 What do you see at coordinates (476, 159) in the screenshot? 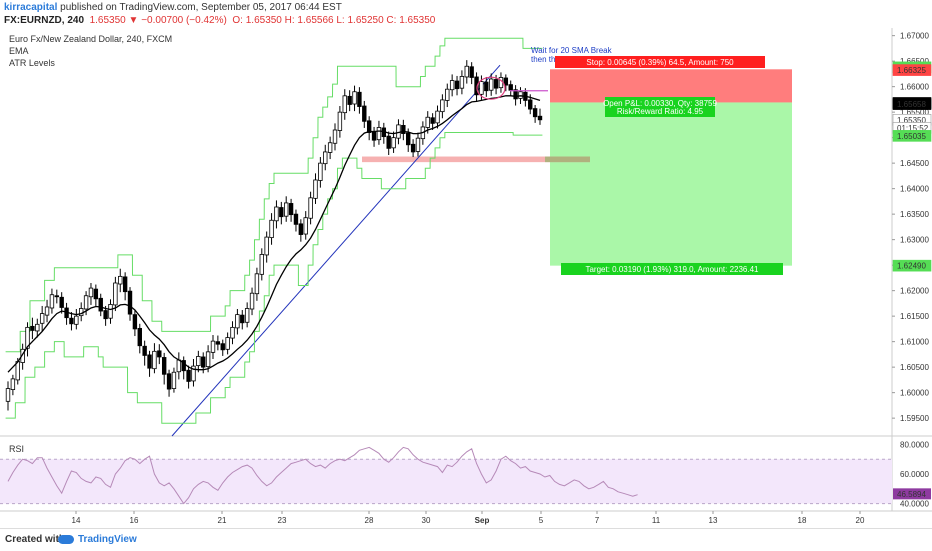
I see `support-zone` at bounding box center [476, 159].